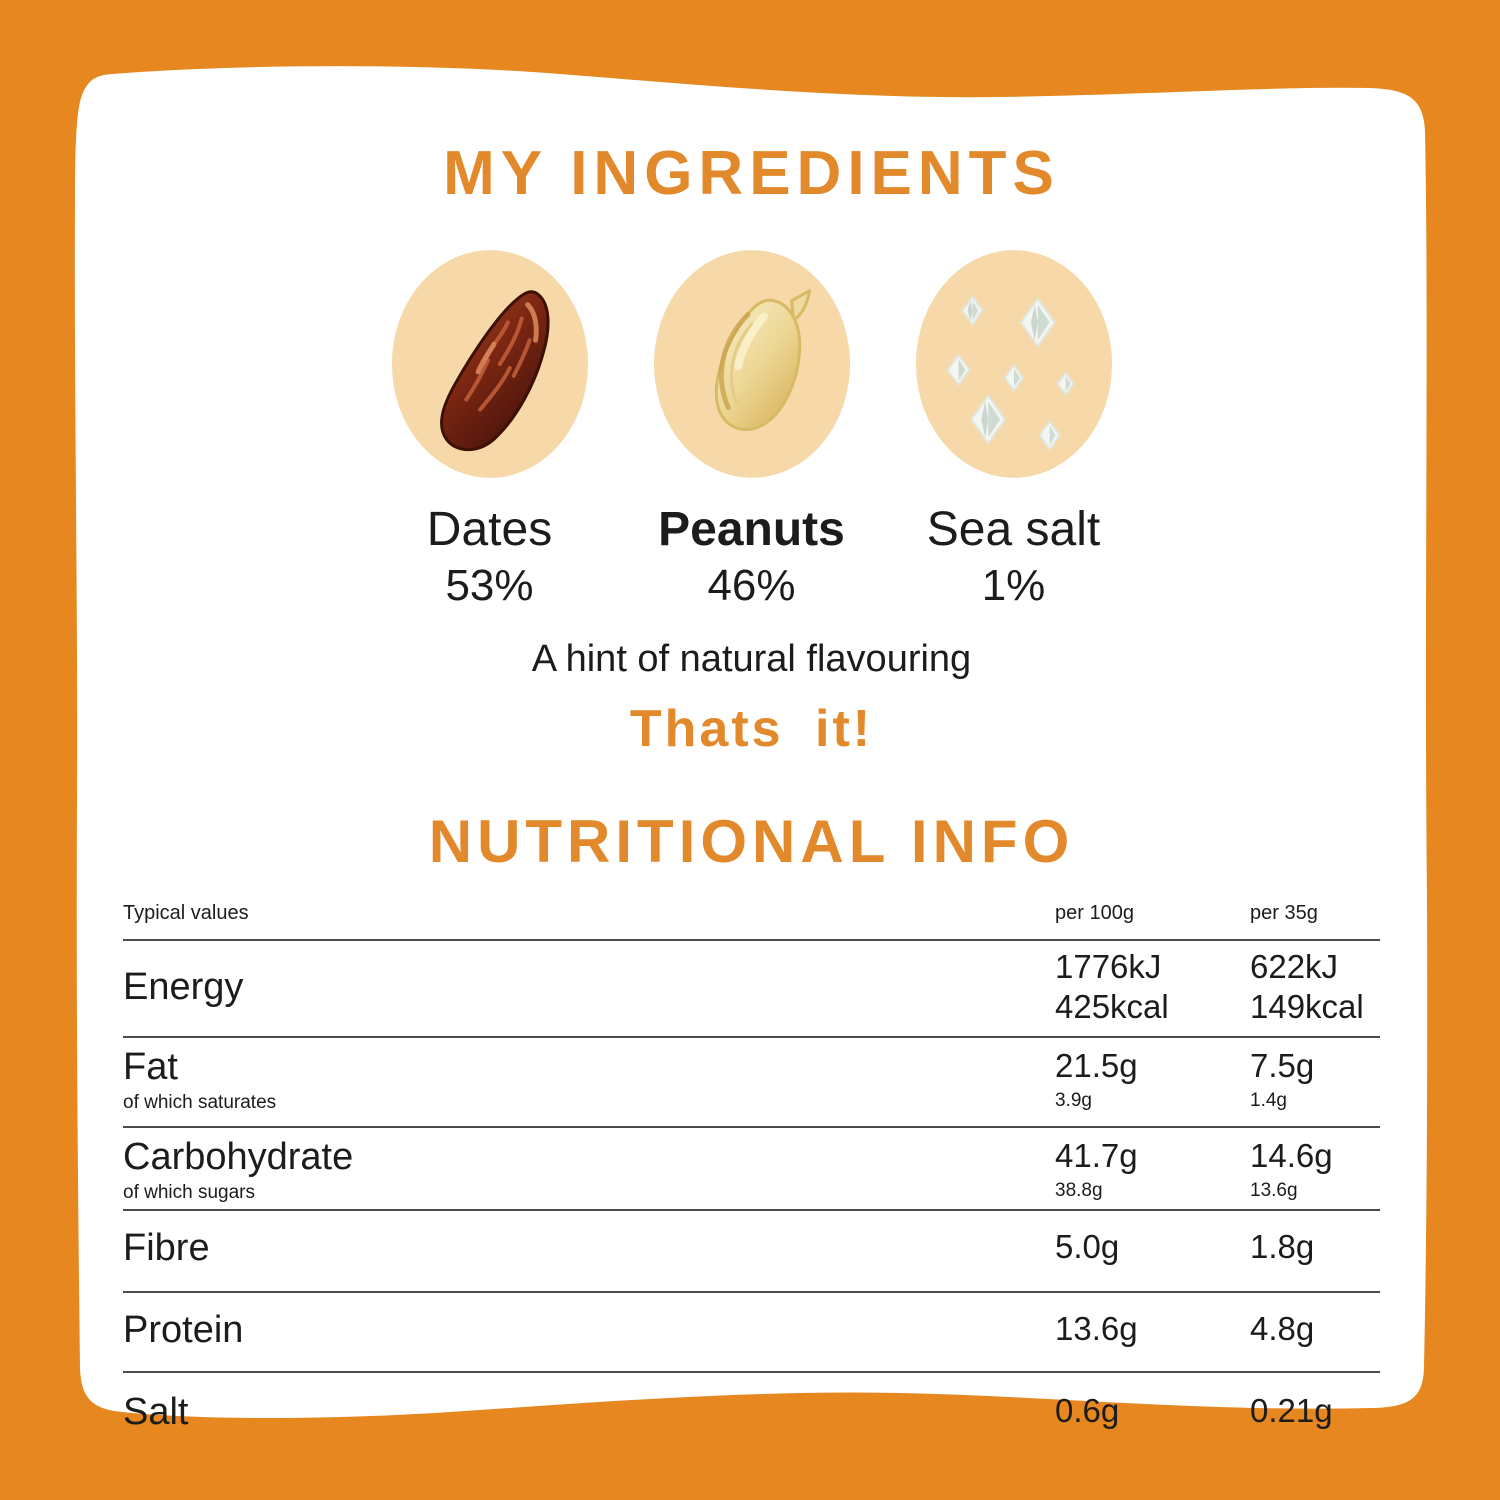  I want to click on ingredient-dates: Dates 53%, so click(490, 429).